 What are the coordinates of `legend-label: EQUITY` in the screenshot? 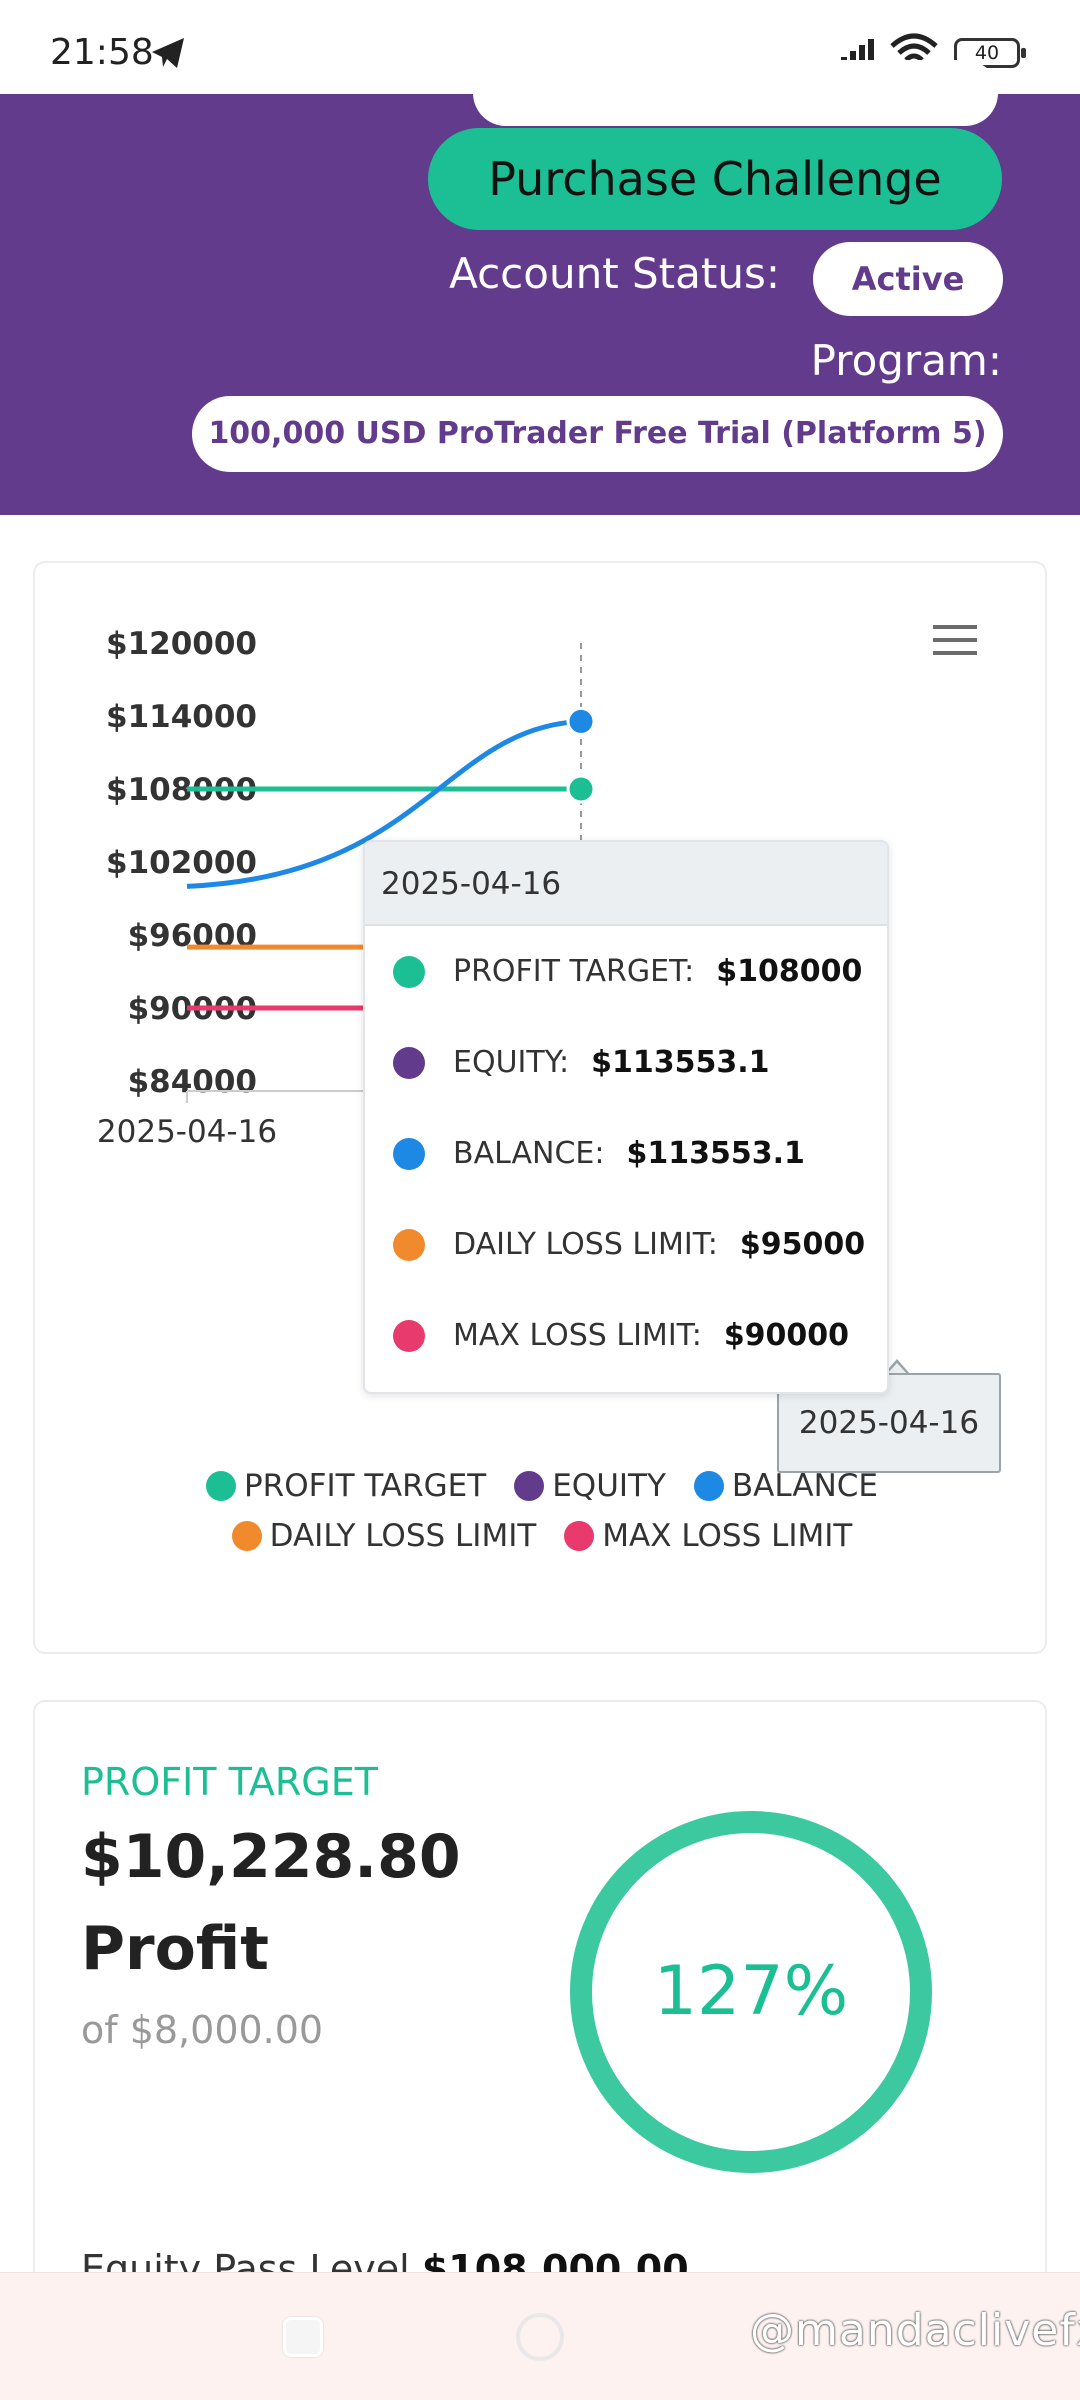 It's located at (609, 1486).